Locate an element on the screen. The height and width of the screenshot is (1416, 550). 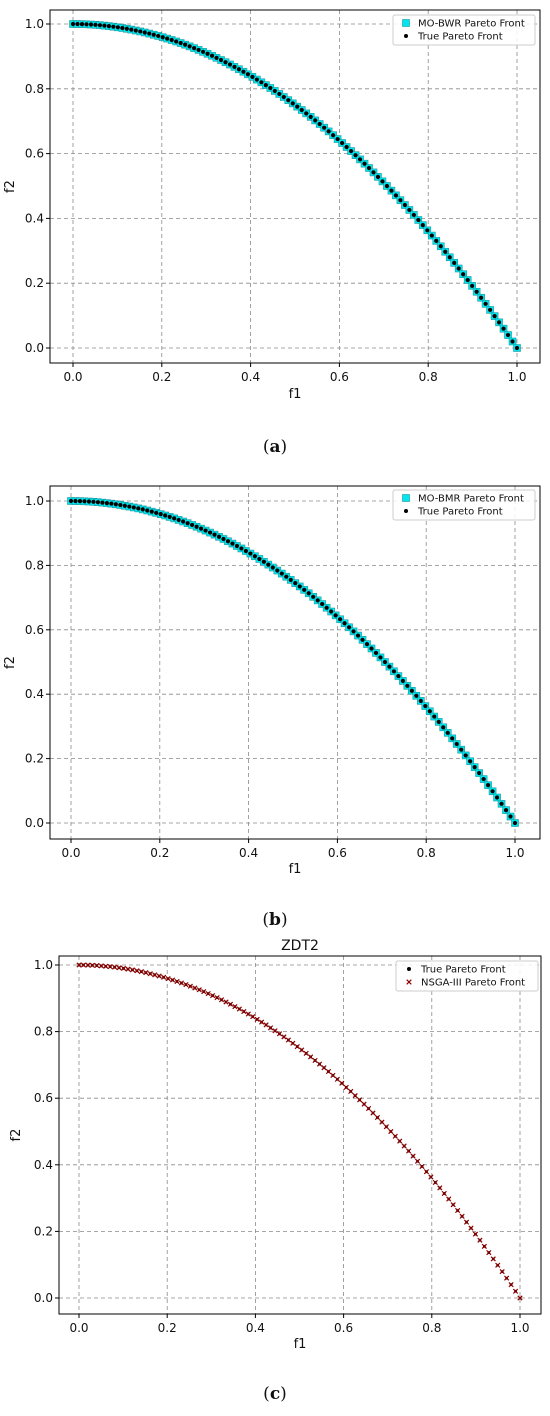
legend-marker is located at coordinates (409, 969).